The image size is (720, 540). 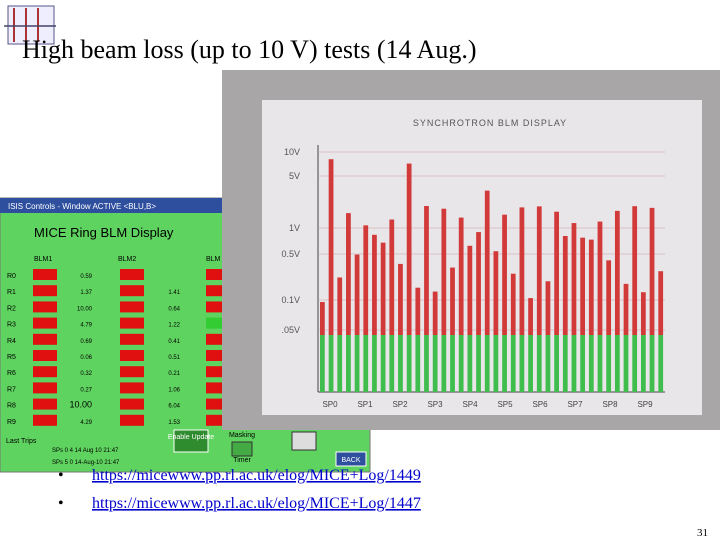 What do you see at coordinates (610, 404) in the screenshot?
I see `sector-label: SP8` at bounding box center [610, 404].